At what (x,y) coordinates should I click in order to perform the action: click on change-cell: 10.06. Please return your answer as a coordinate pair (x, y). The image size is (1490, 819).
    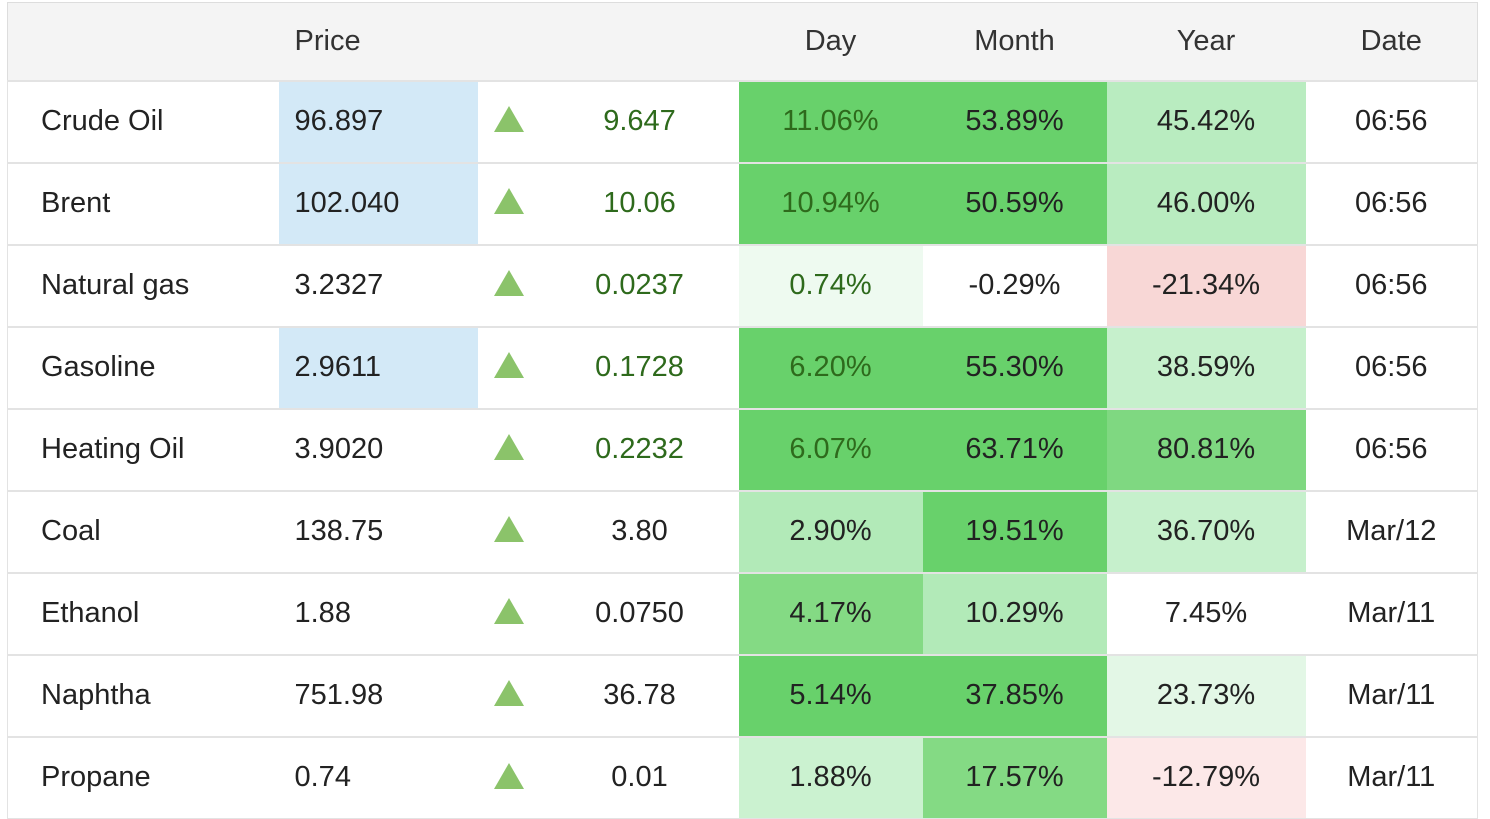
    Looking at the image, I should click on (639, 203).